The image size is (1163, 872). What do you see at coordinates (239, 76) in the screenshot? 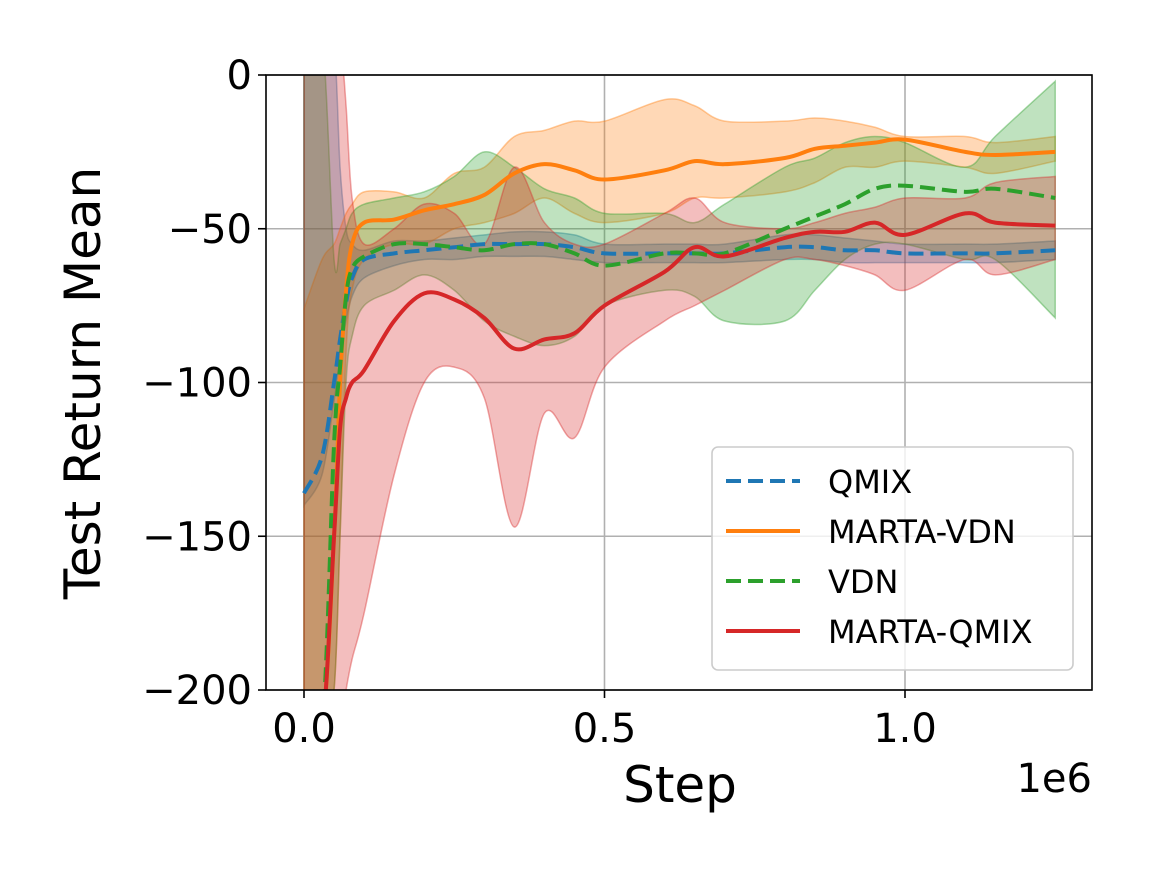
I see `y-tick-label: 0` at bounding box center [239, 76].